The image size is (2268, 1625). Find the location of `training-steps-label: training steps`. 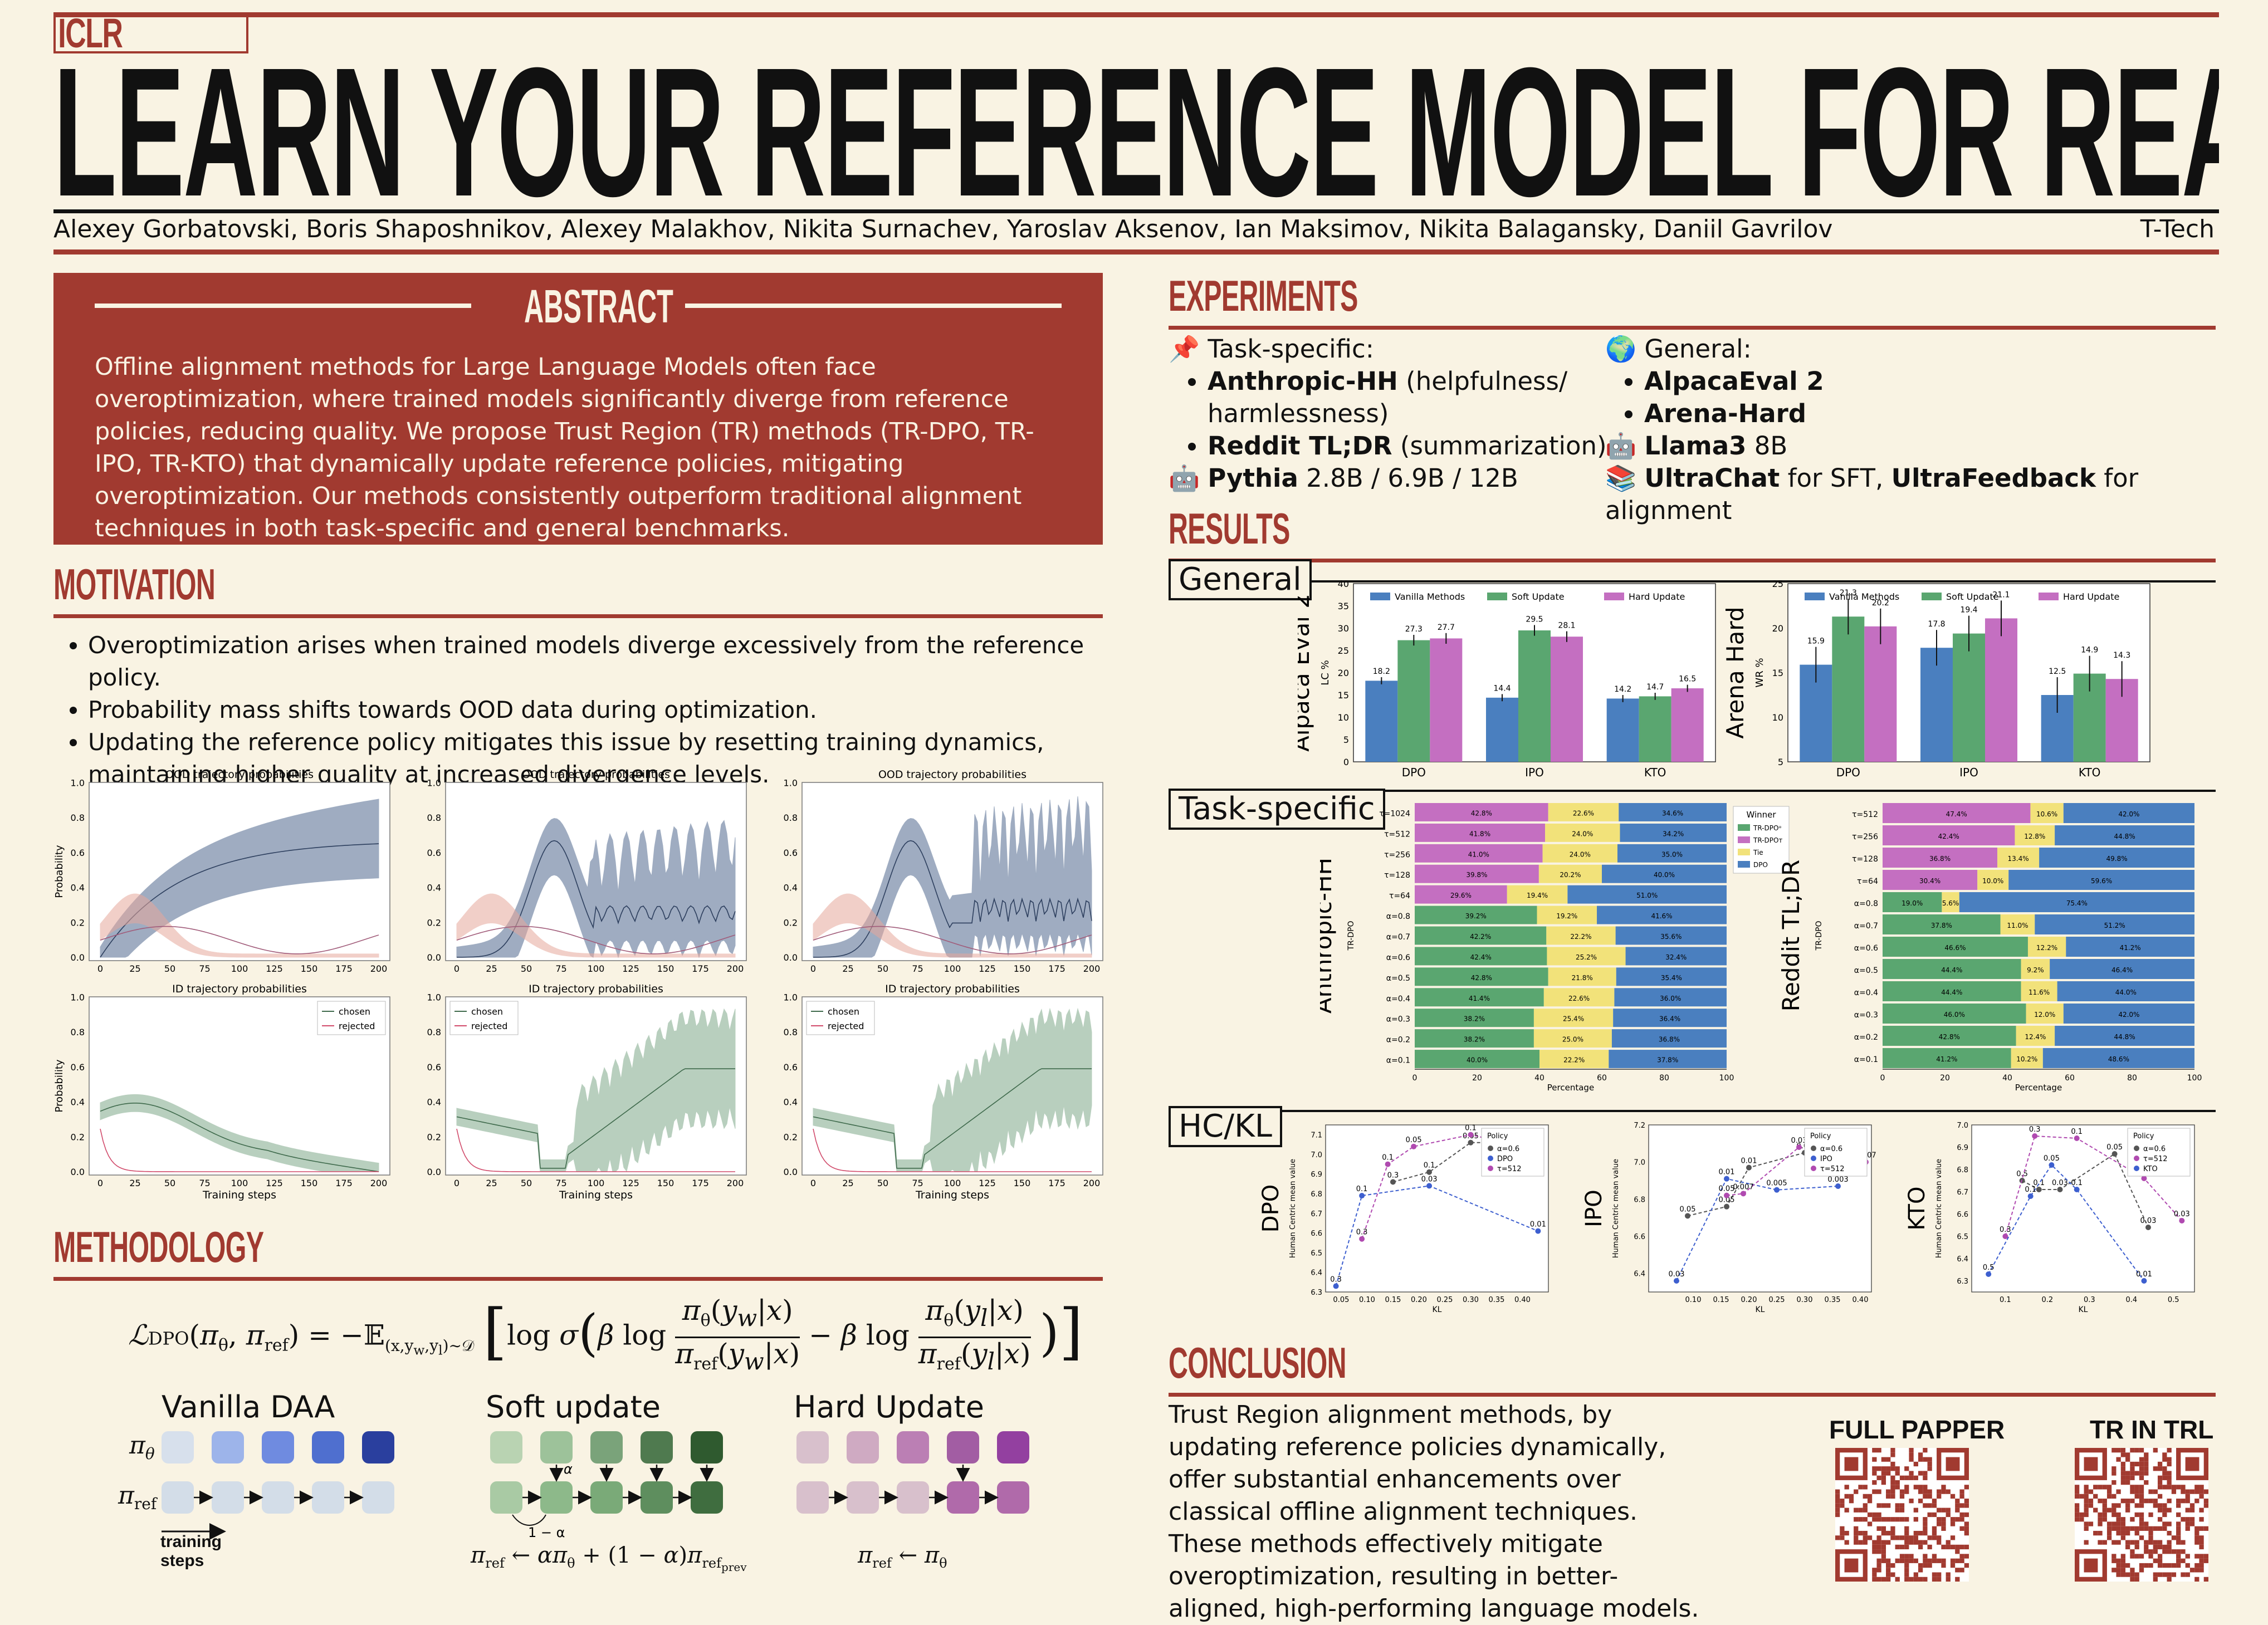

training-steps-label: training steps is located at coordinates (191, 1551).